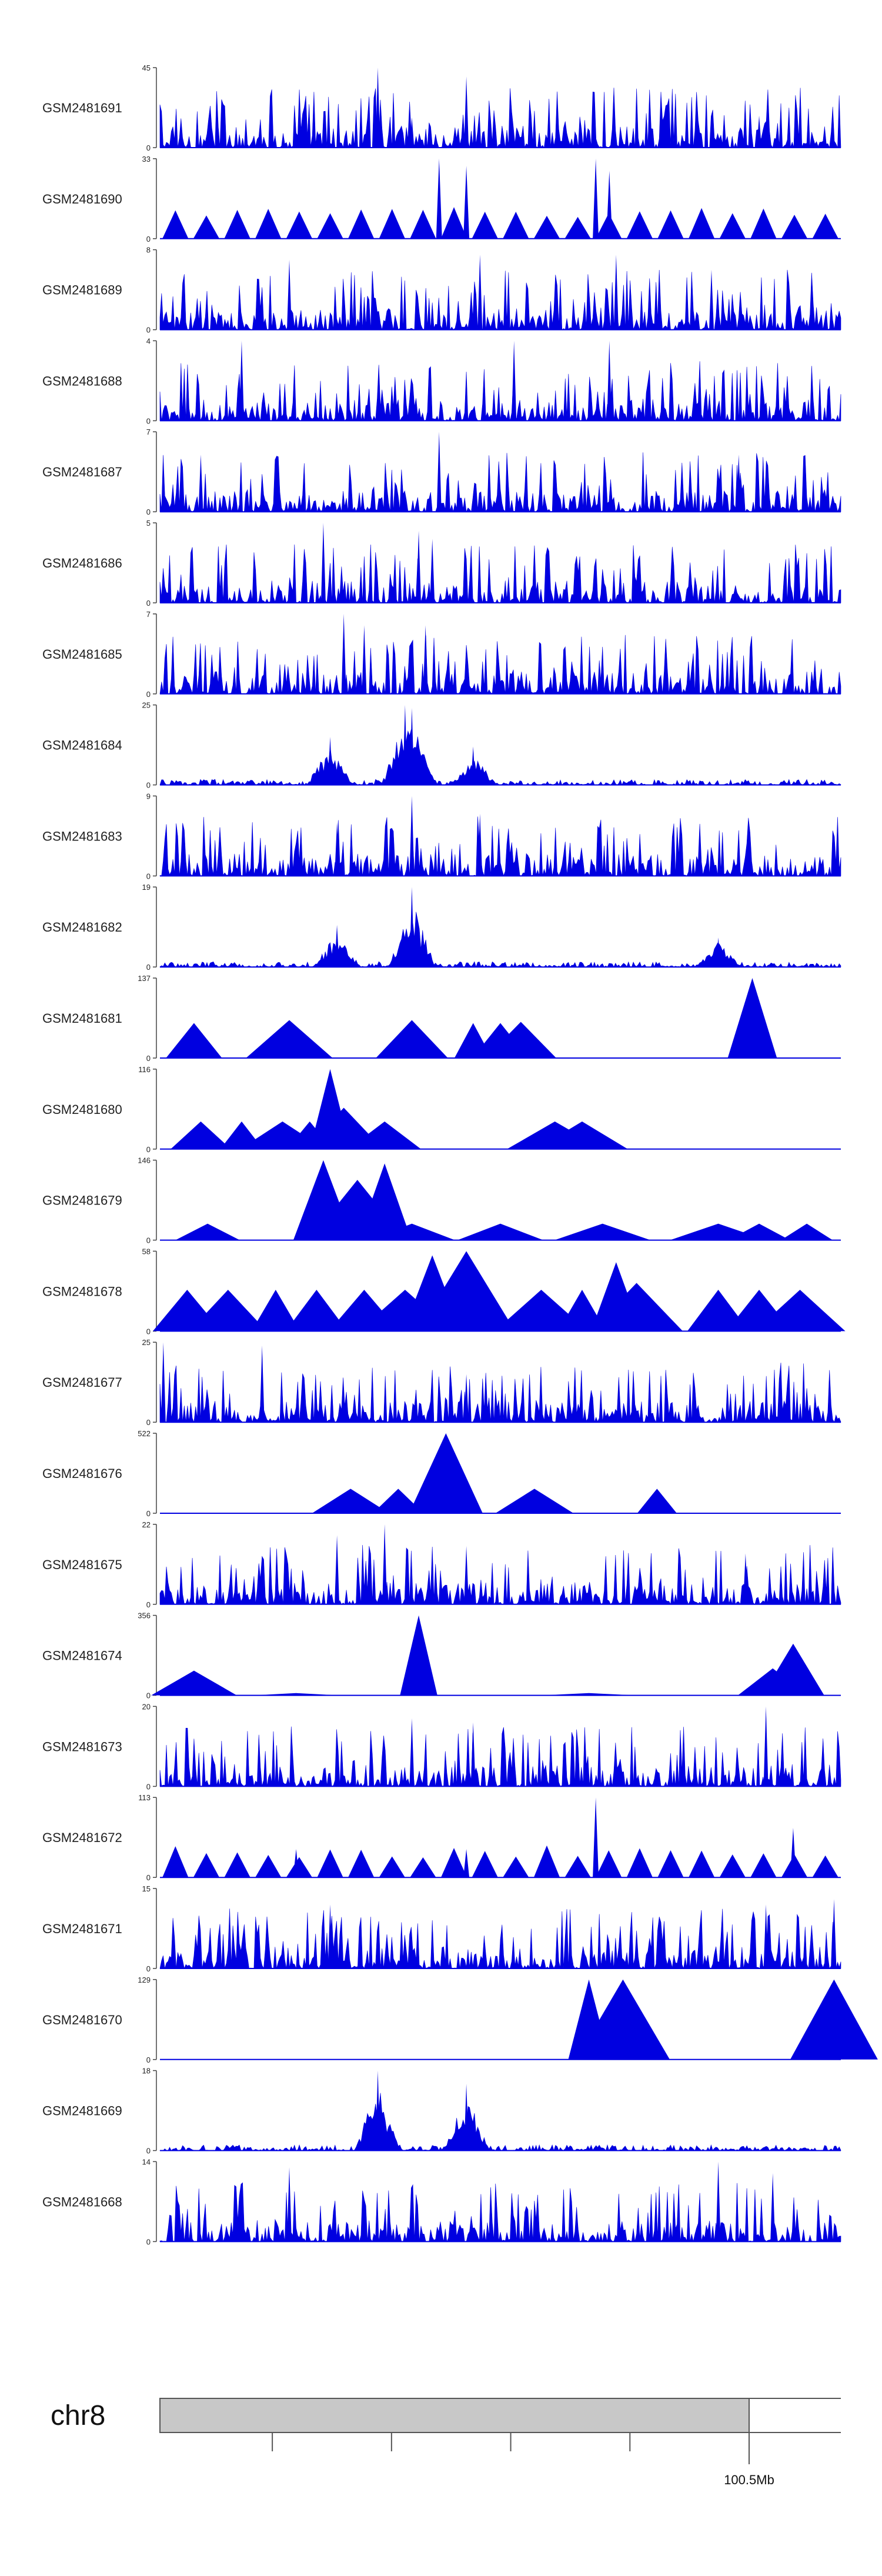 The width and height of the screenshot is (882, 2576). What do you see at coordinates (441, 1018) in the screenshot?
I see `track-GSM2481681: GSM2481681 137 0` at bounding box center [441, 1018].